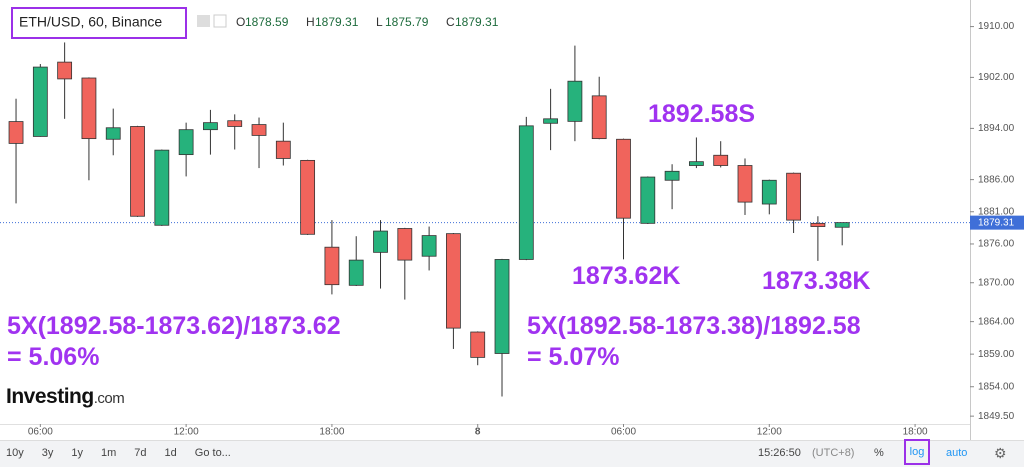  Describe the element at coordinates (996, 211) in the screenshot. I see `y-tick-label: 1881.00` at that location.